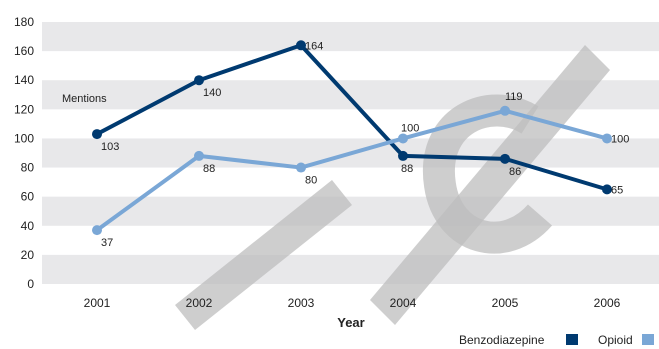 Image resolution: width=659 pixels, height=349 pixels. I want to click on legend-label: Benzodiazepine, so click(502, 340).